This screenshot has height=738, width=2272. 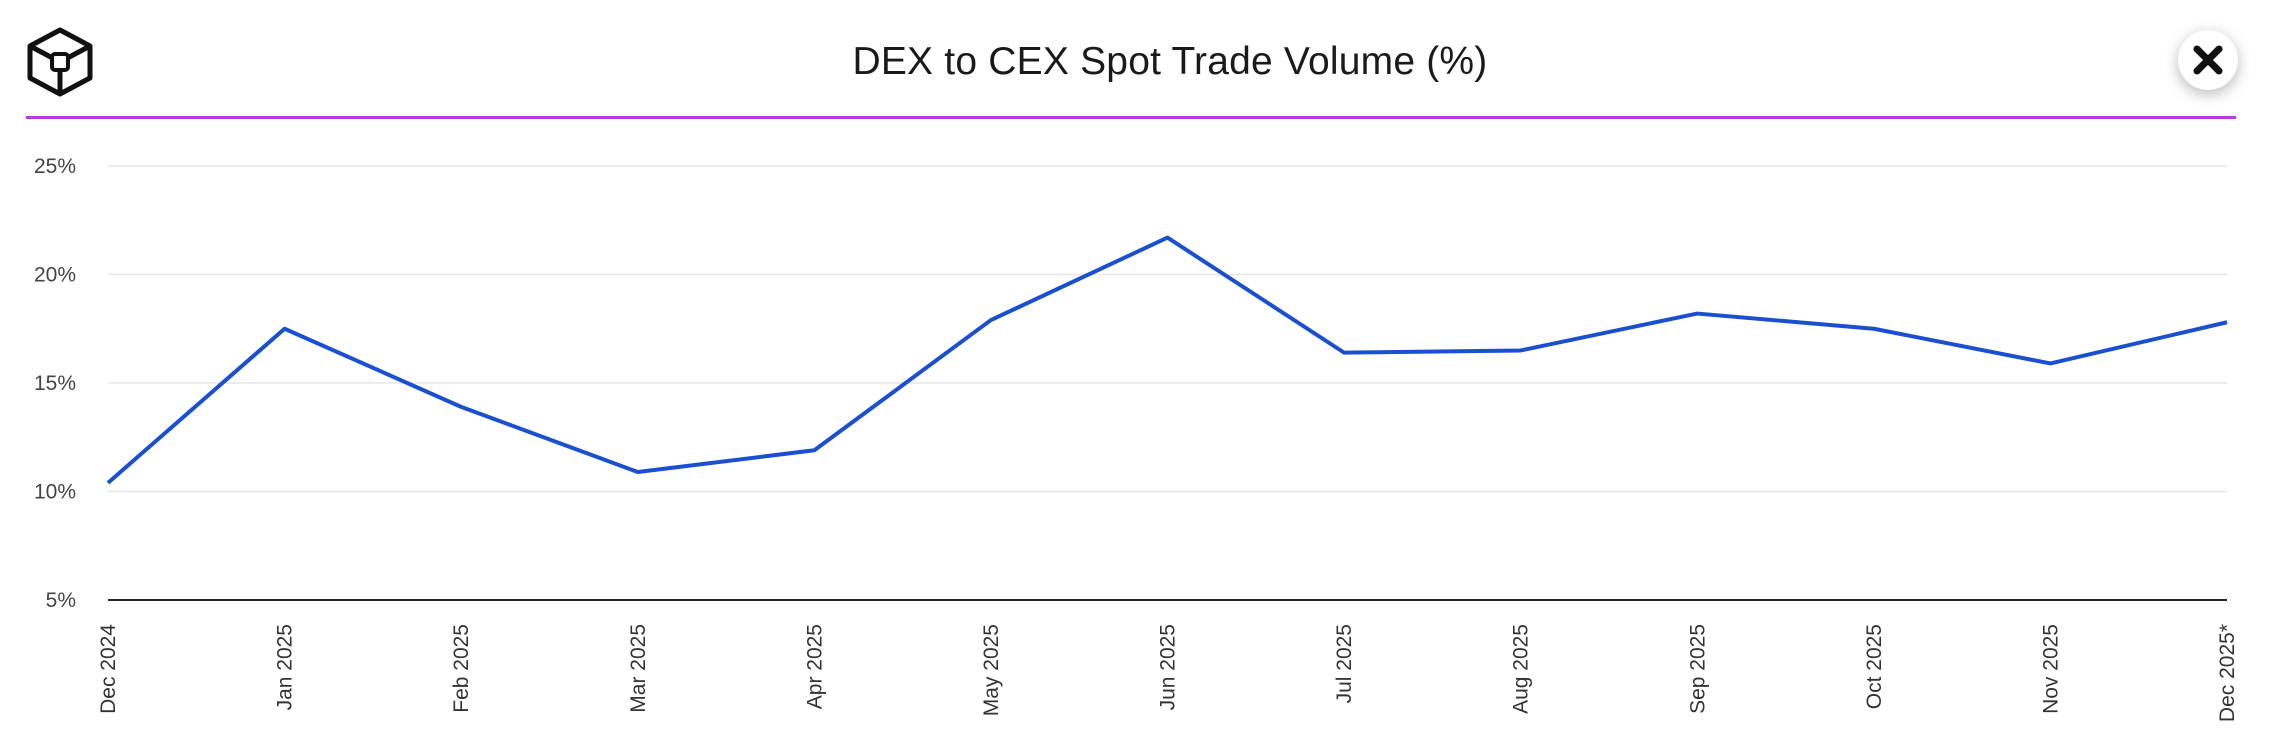 I want to click on x-tick-label: Jun 2025, so click(x=1168, y=667).